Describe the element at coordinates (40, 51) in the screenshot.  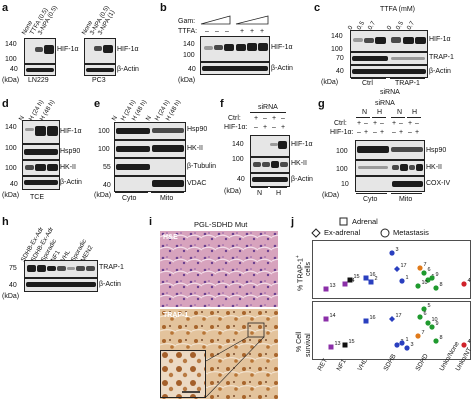
I see `blot-hif-ln229` at that location.